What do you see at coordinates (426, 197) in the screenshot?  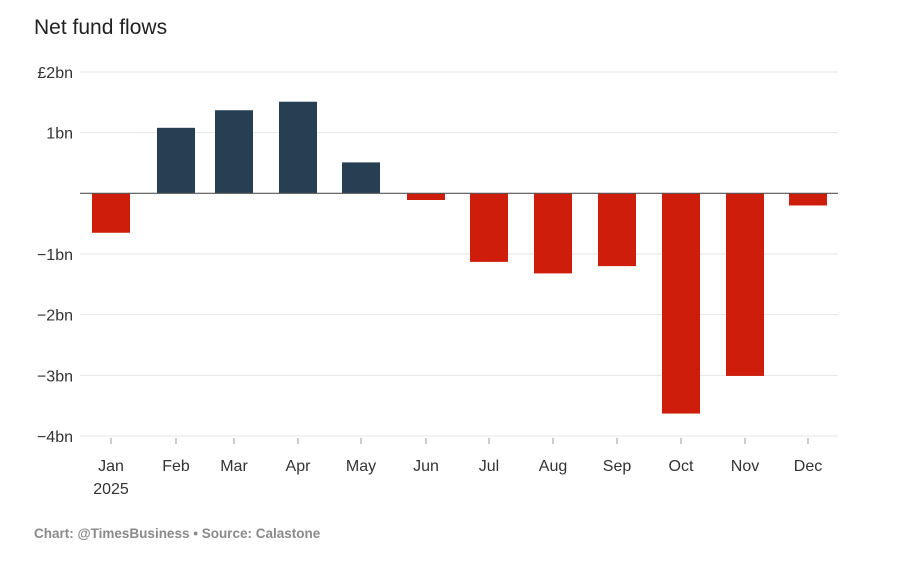 I see `bar-jun` at bounding box center [426, 197].